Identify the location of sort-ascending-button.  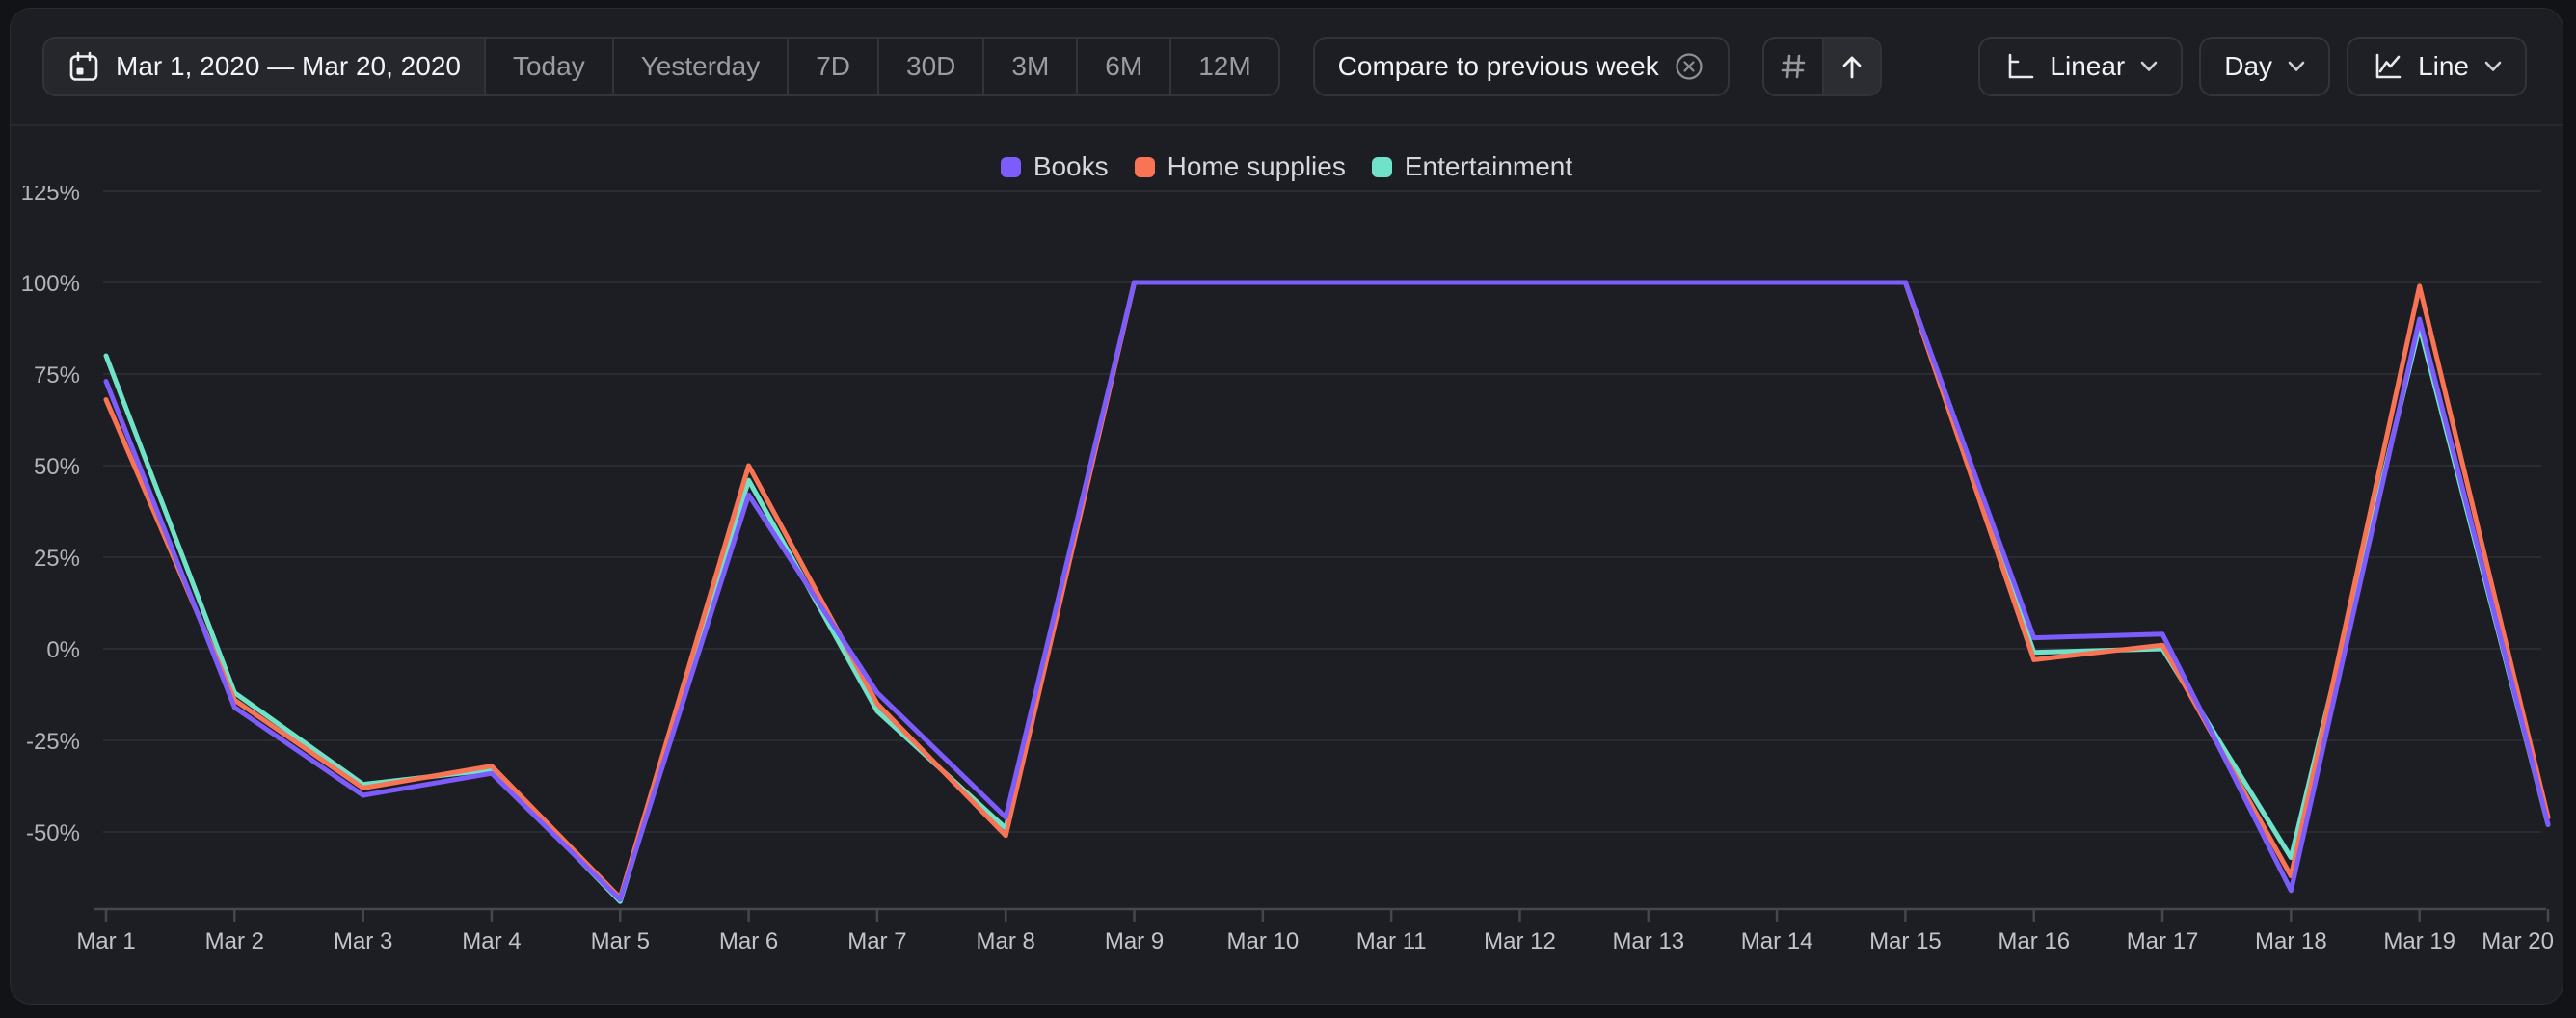
(1850, 66).